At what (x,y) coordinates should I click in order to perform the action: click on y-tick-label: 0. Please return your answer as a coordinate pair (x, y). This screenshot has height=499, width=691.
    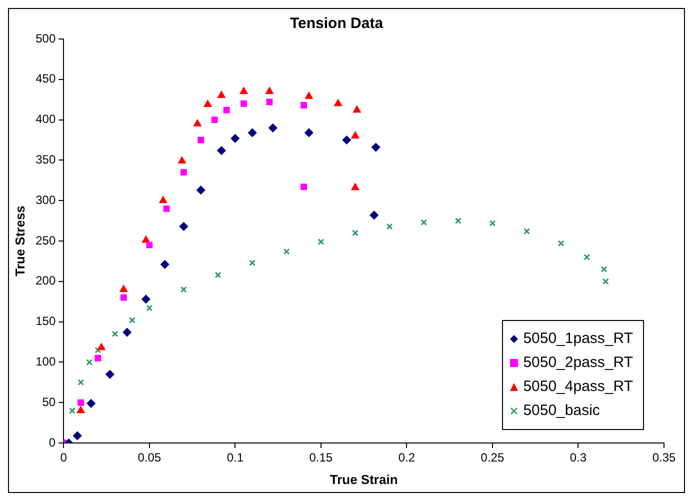
    Looking at the image, I should click on (52, 442).